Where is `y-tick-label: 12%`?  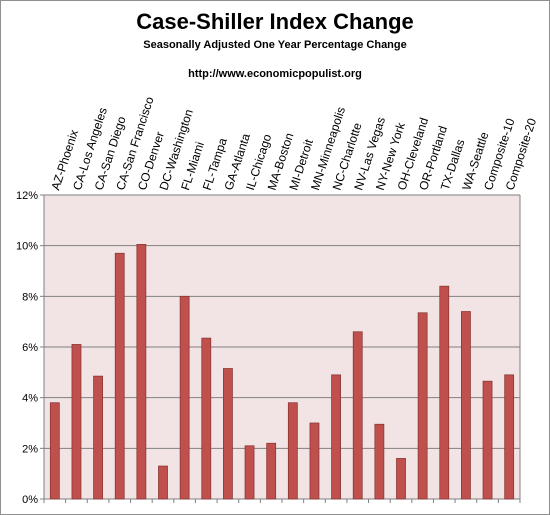 y-tick-label: 12% is located at coordinates (27, 196).